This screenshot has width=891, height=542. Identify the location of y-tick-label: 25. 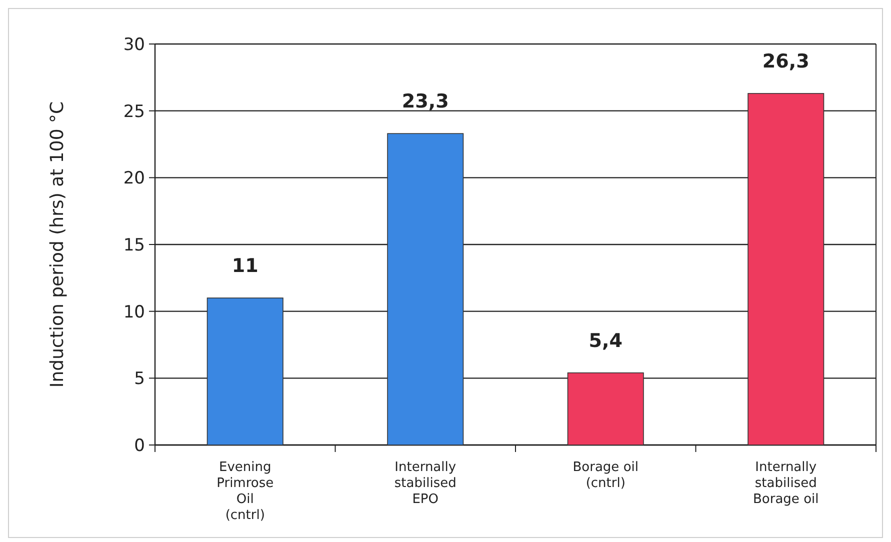
(134, 112).